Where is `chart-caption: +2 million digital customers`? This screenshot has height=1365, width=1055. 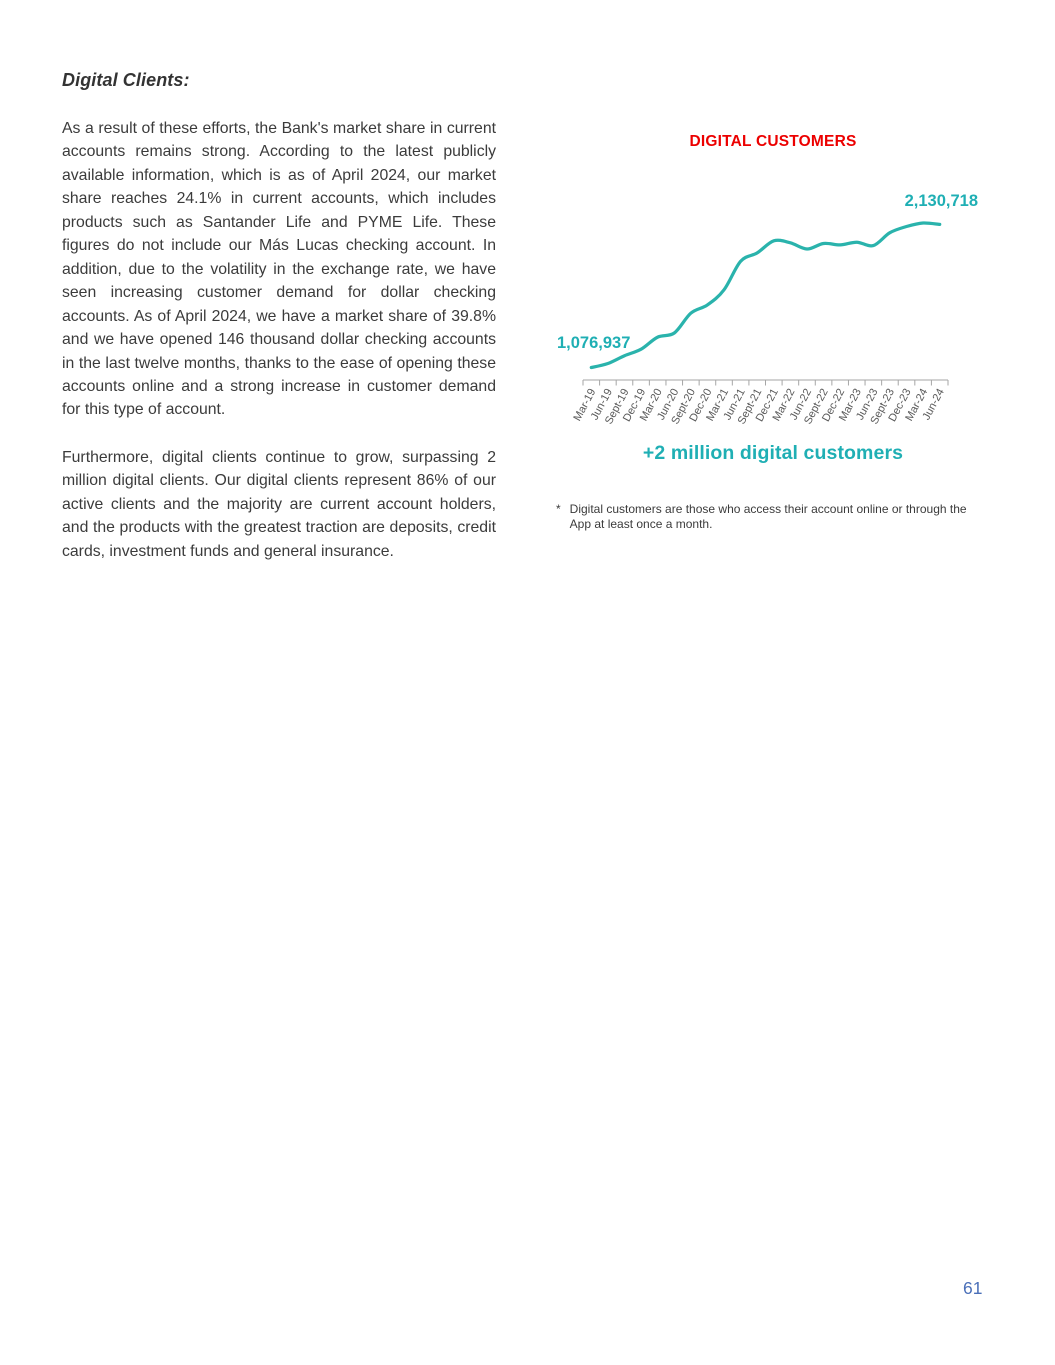 chart-caption: +2 million digital customers is located at coordinates (773, 453).